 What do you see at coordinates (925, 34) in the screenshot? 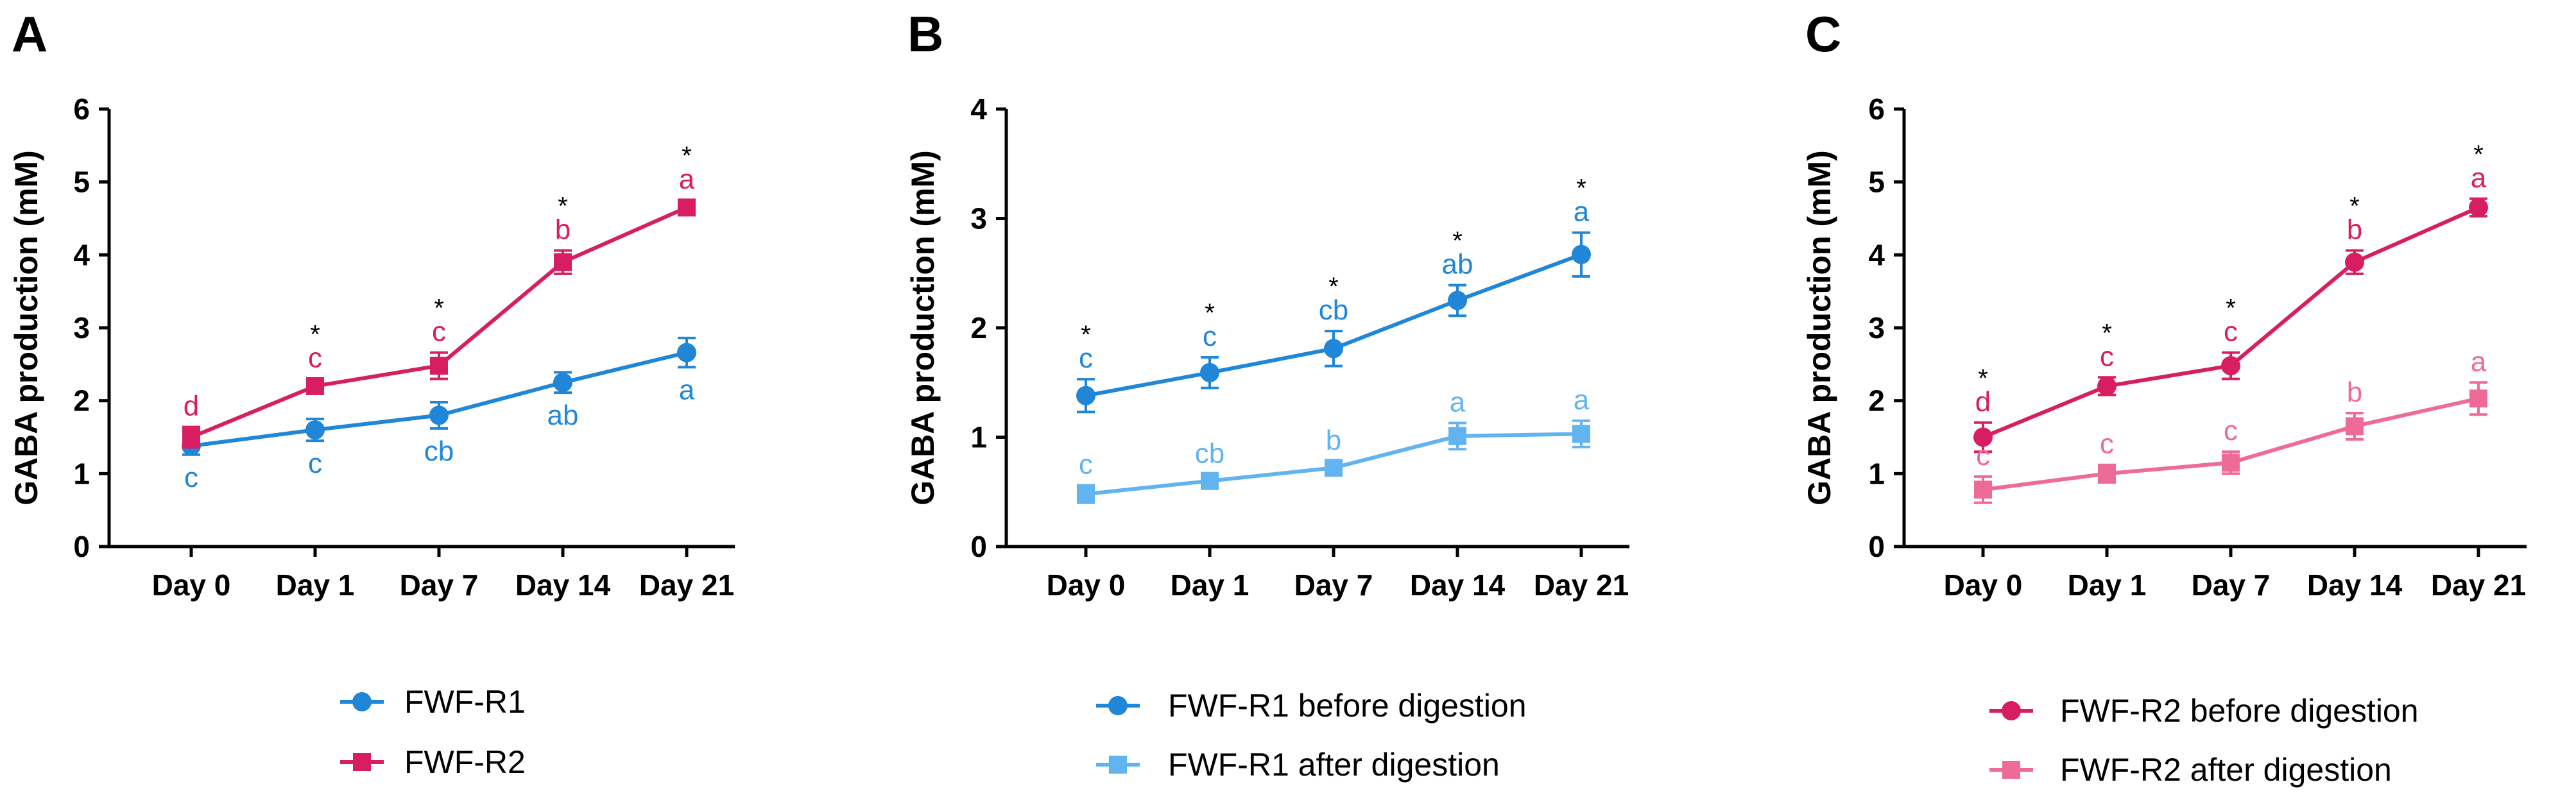
I see `panel-label: B` at bounding box center [925, 34].